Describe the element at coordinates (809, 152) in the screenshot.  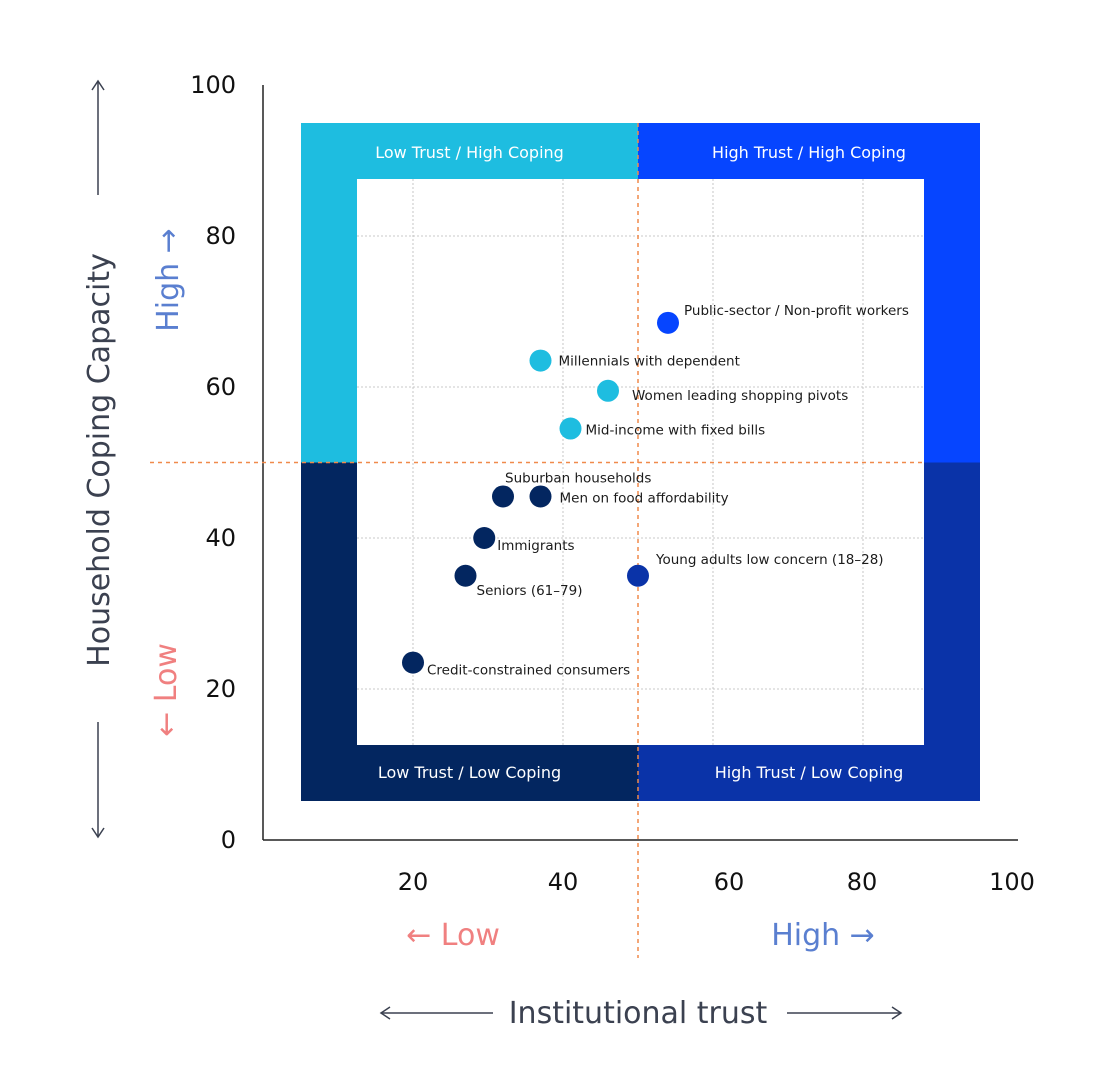
I see `quadrant-label-2: High Trust / High Coping` at that location.